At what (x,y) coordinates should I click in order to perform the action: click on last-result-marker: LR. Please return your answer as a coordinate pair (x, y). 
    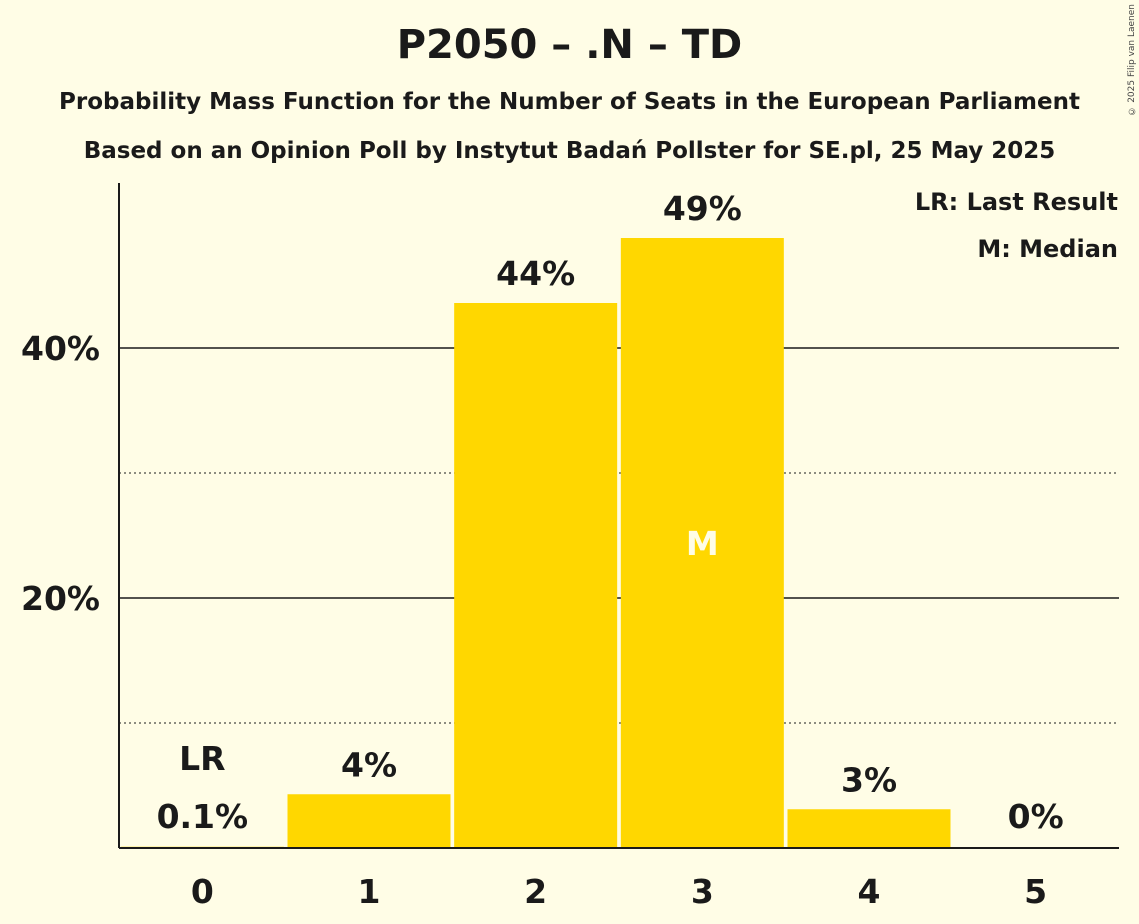
    Looking at the image, I should click on (202, 758).